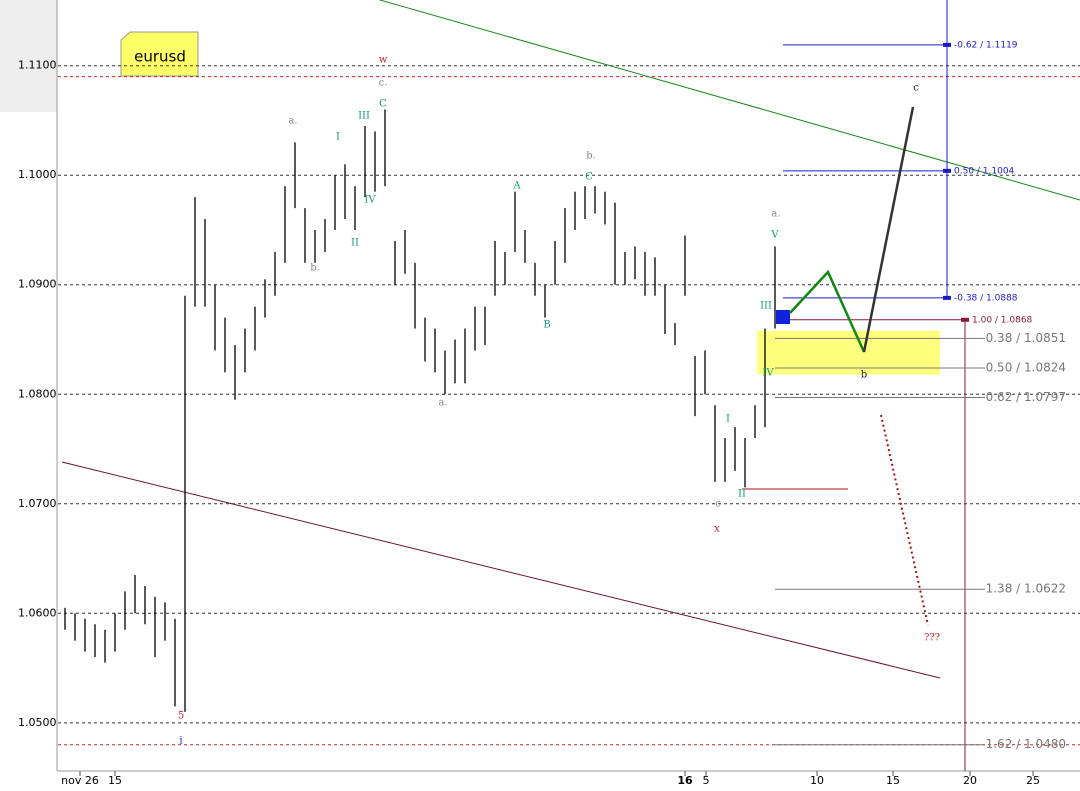  Describe the element at coordinates (1026, 589) in the screenshot. I see `fib-label: 1.38 / 1.0622` at that location.